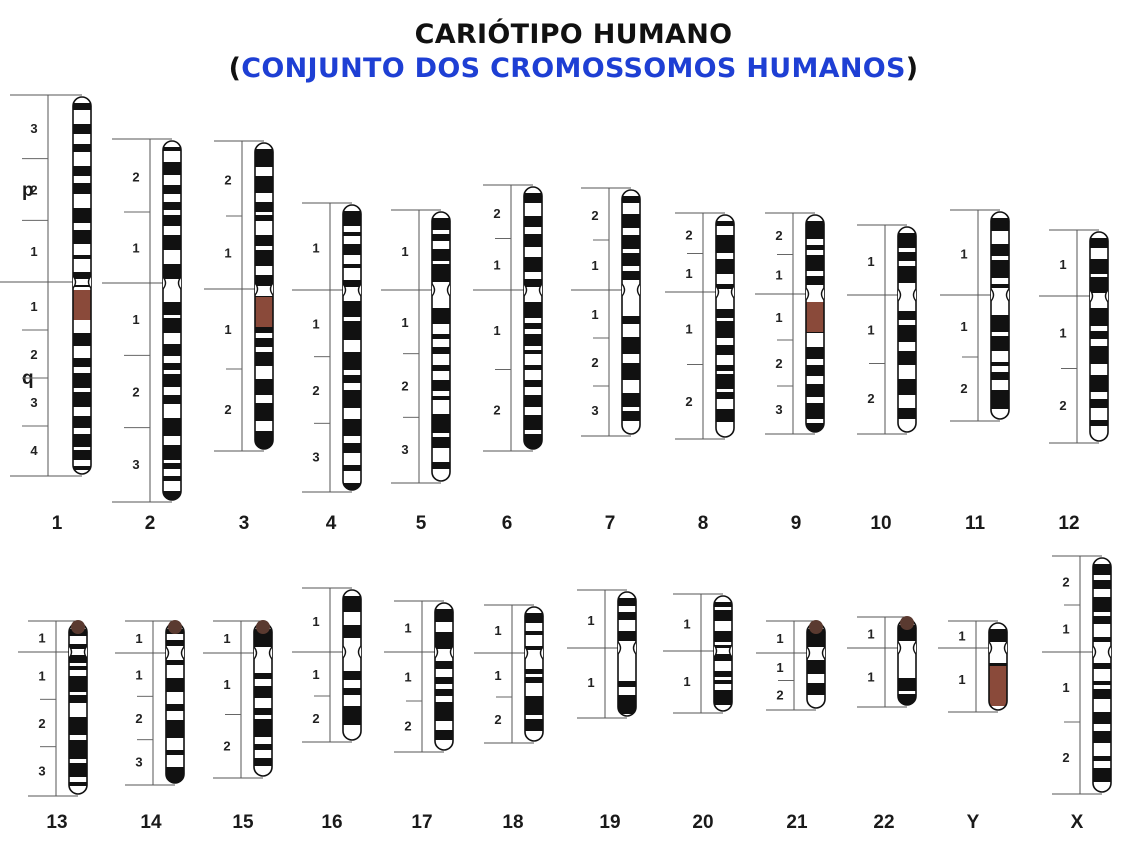 The image size is (1147, 856). What do you see at coordinates (421, 523) in the screenshot?
I see `chromosome-number: 5` at bounding box center [421, 523].